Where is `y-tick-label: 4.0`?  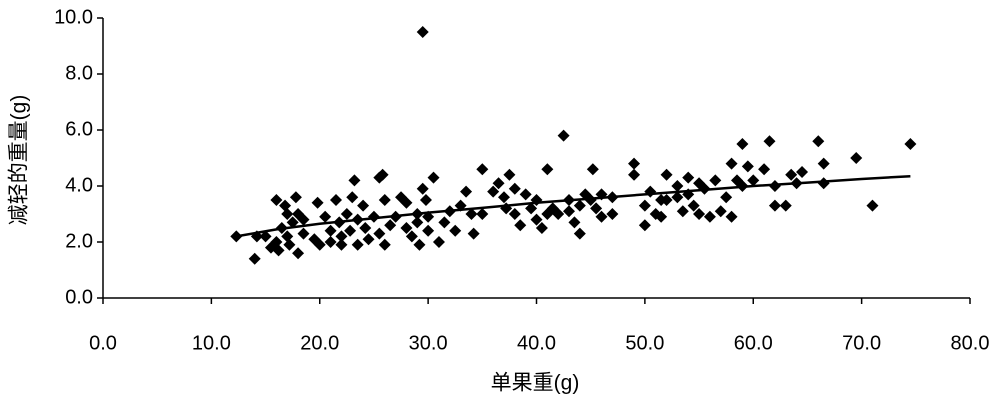
y-tick-label: 4.0 is located at coordinates (79, 185).